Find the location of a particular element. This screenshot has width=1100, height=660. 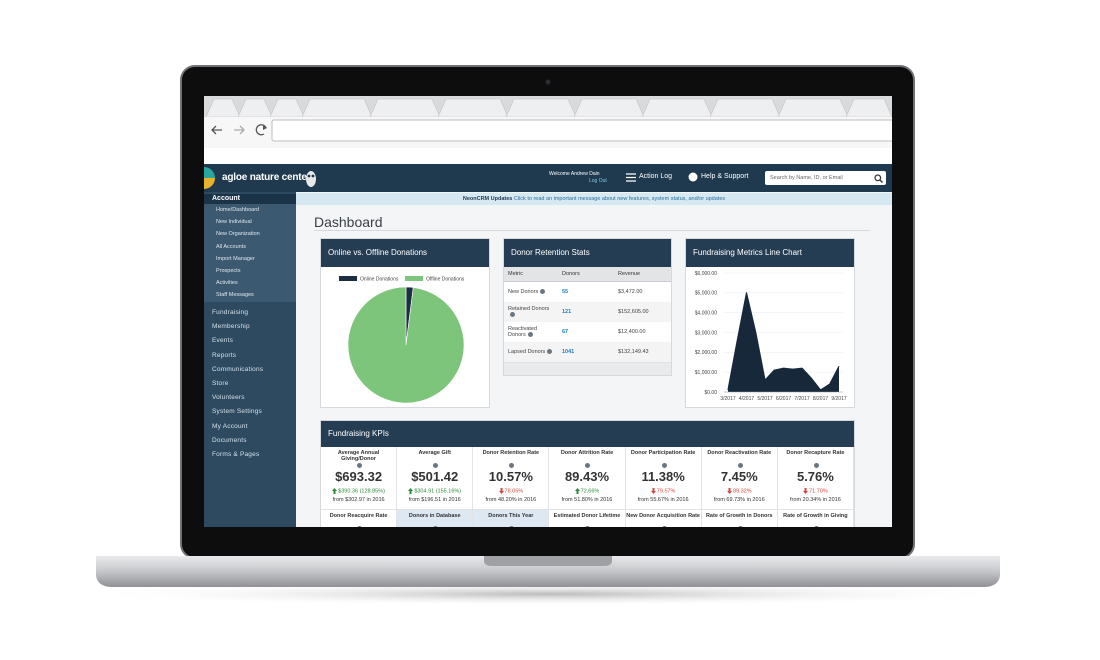

kpi-change: 89.32% is located at coordinates (739, 491).